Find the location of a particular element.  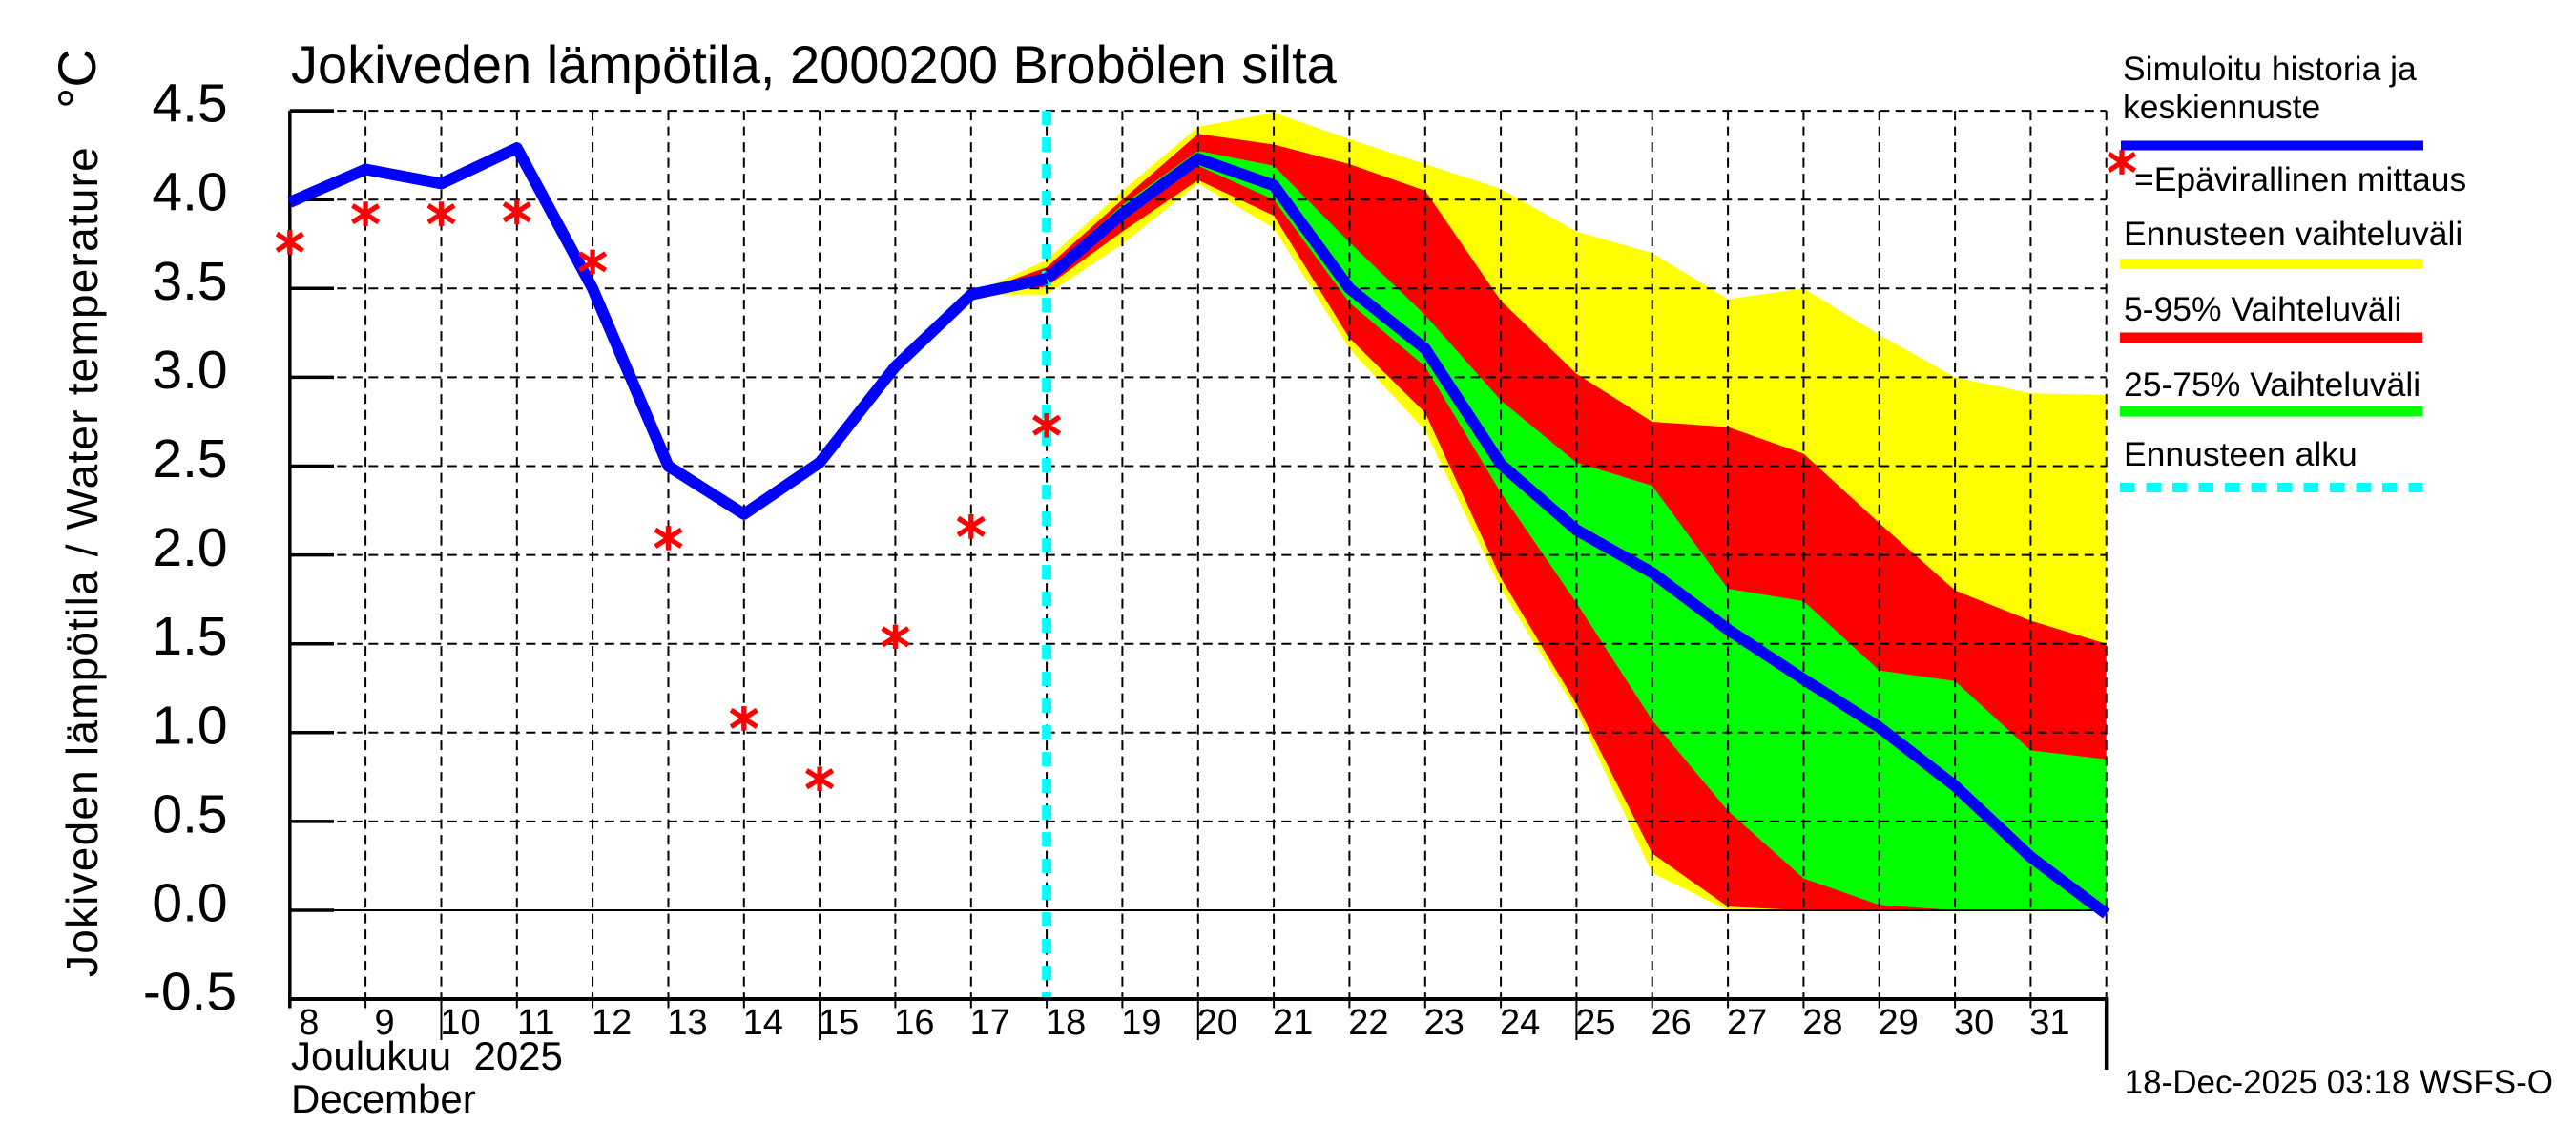

svg-text: 5-95% Vaihteluväli is located at coordinates (2262, 309).